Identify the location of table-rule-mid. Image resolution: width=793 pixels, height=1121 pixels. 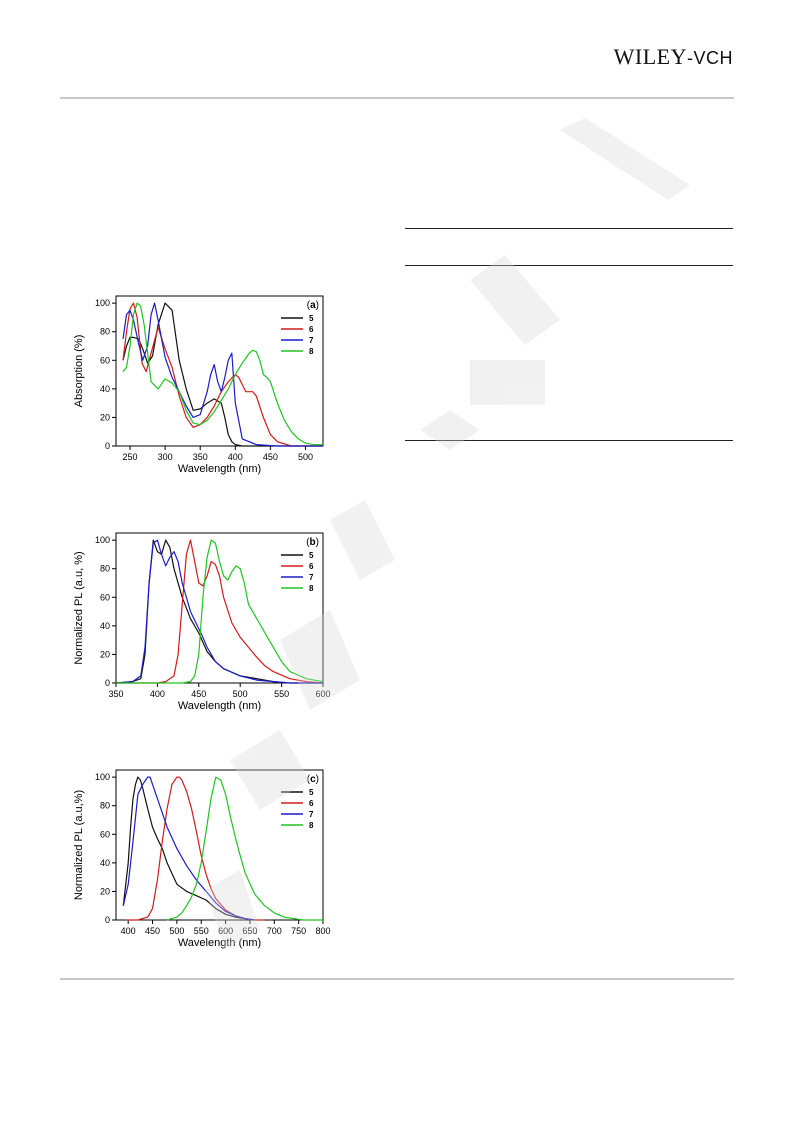
(569, 265).